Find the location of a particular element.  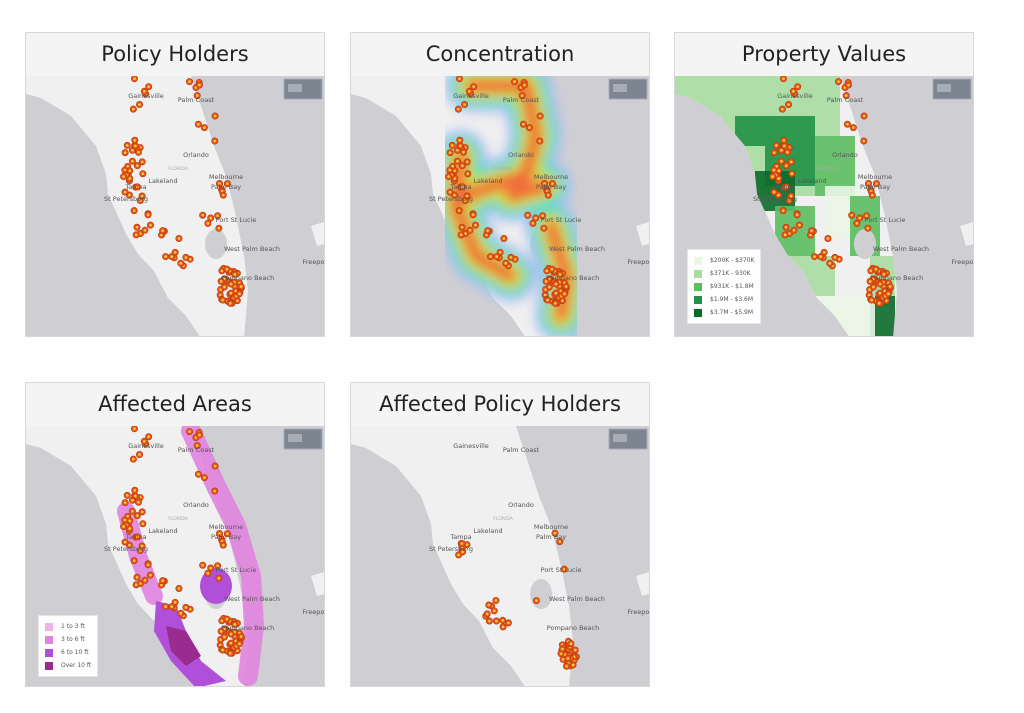

basemap-thumbnail-icon is located at coordinates (303, 89).